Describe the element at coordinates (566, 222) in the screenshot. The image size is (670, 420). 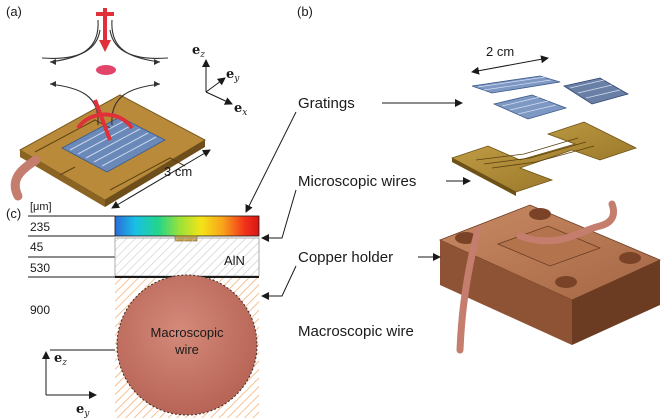
I see `holder-wire-right` at that location.